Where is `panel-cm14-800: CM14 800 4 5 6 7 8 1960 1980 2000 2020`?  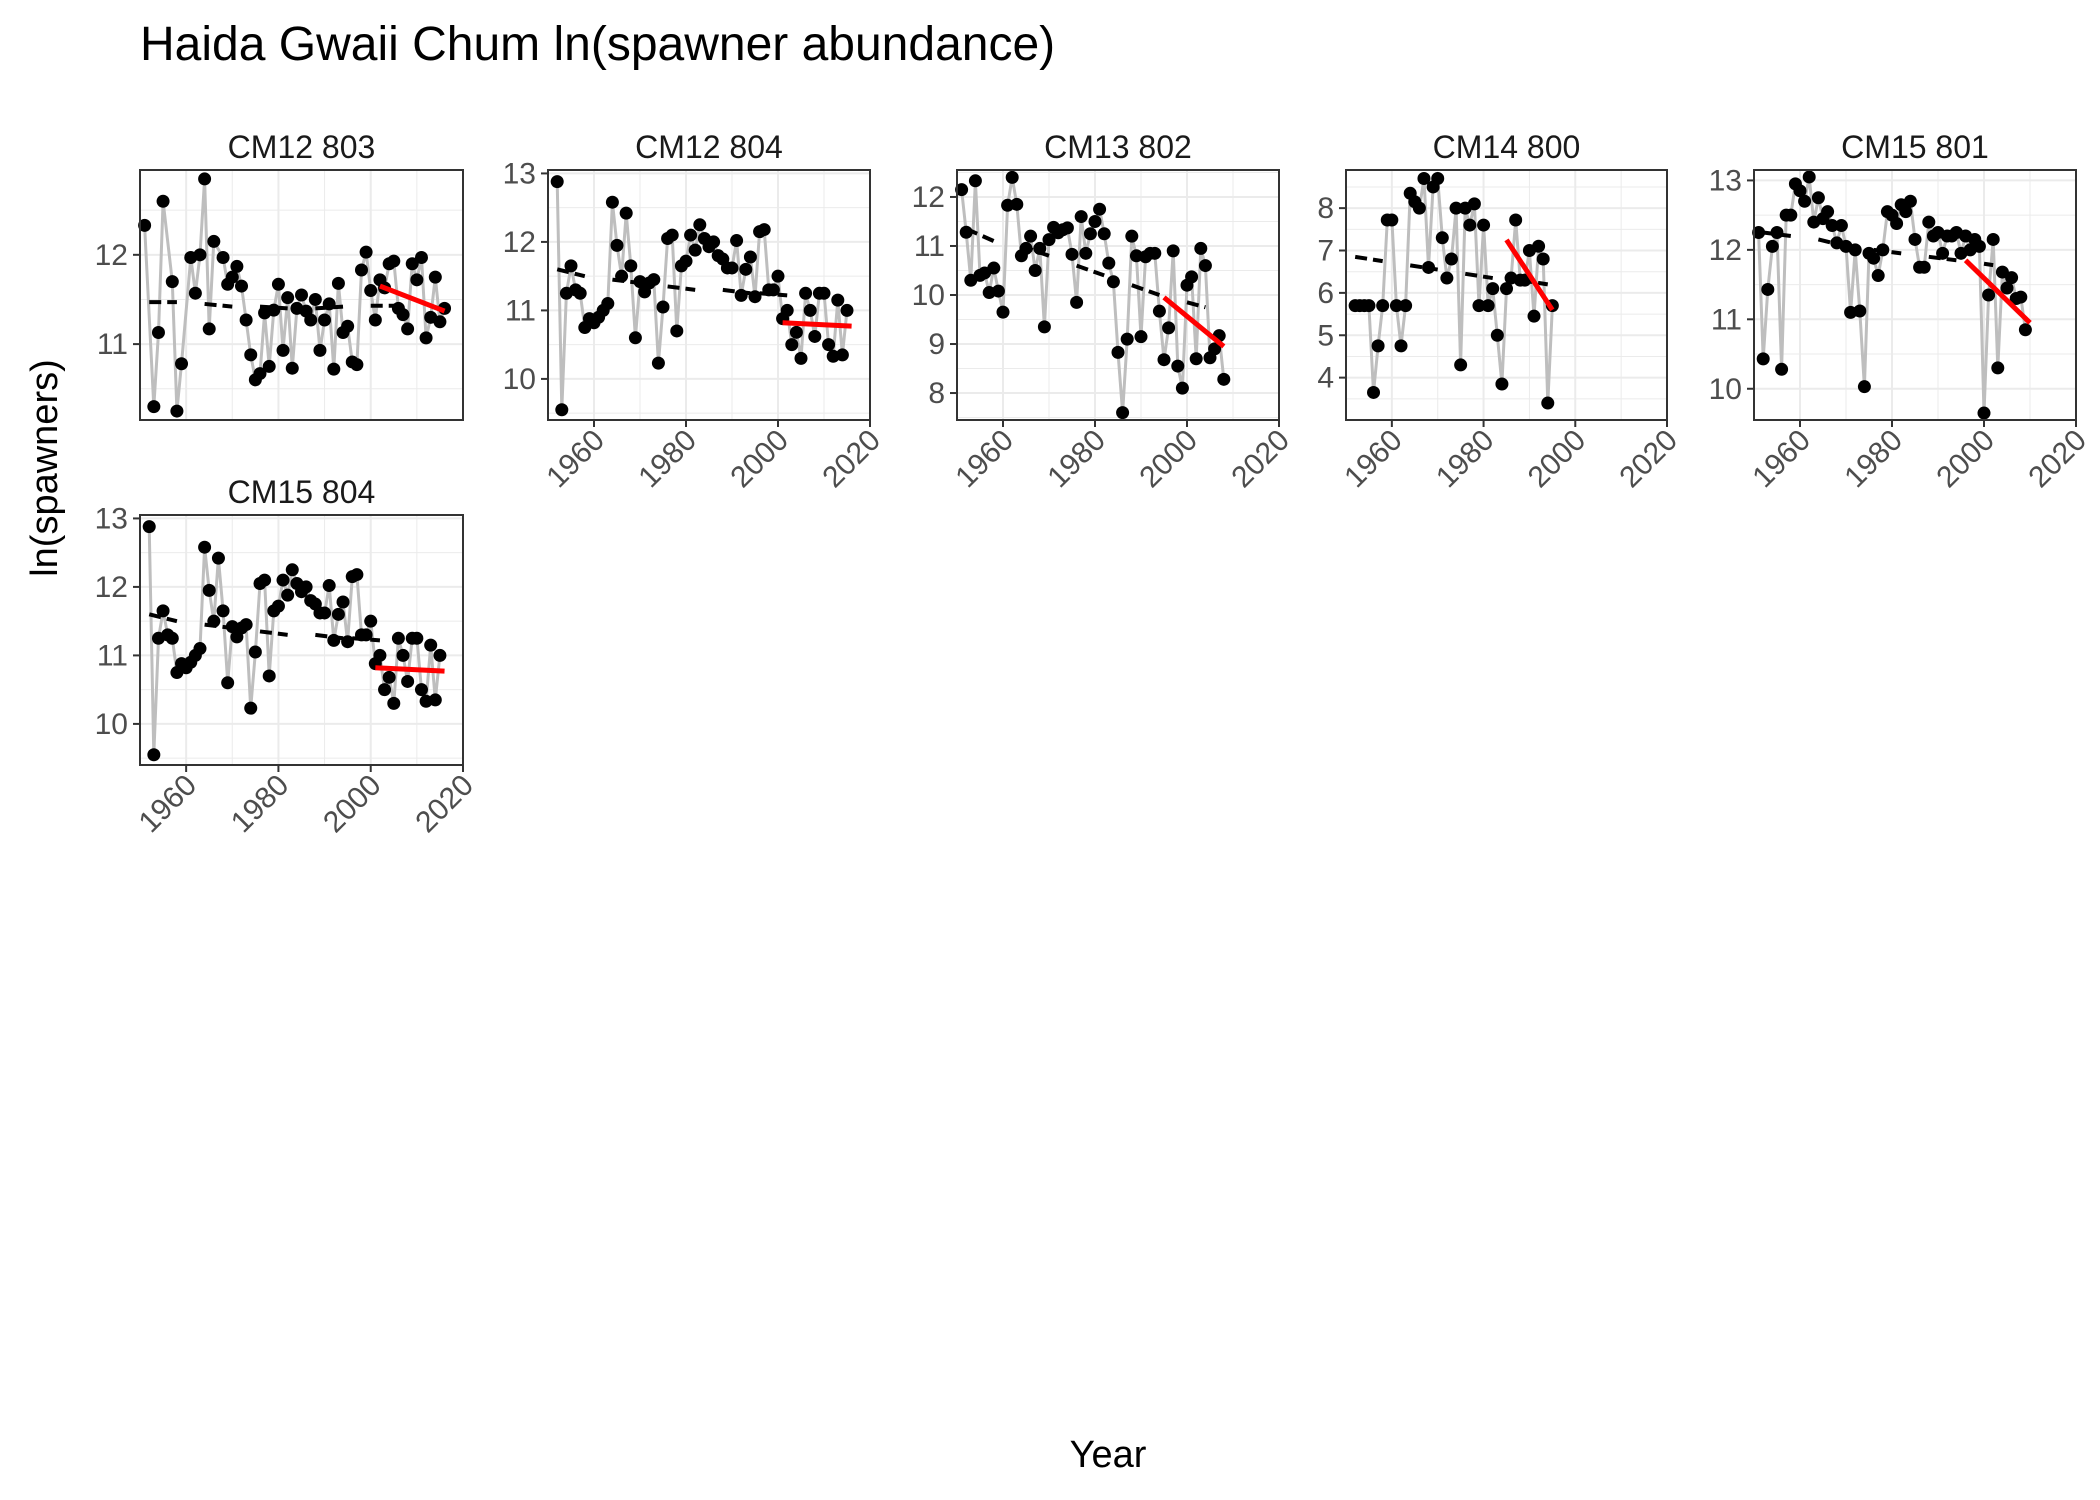
panel-cm14-800: CM14 800 4 5 6 7 8 1960 1980 2000 2020 is located at coordinates (1500, 311).